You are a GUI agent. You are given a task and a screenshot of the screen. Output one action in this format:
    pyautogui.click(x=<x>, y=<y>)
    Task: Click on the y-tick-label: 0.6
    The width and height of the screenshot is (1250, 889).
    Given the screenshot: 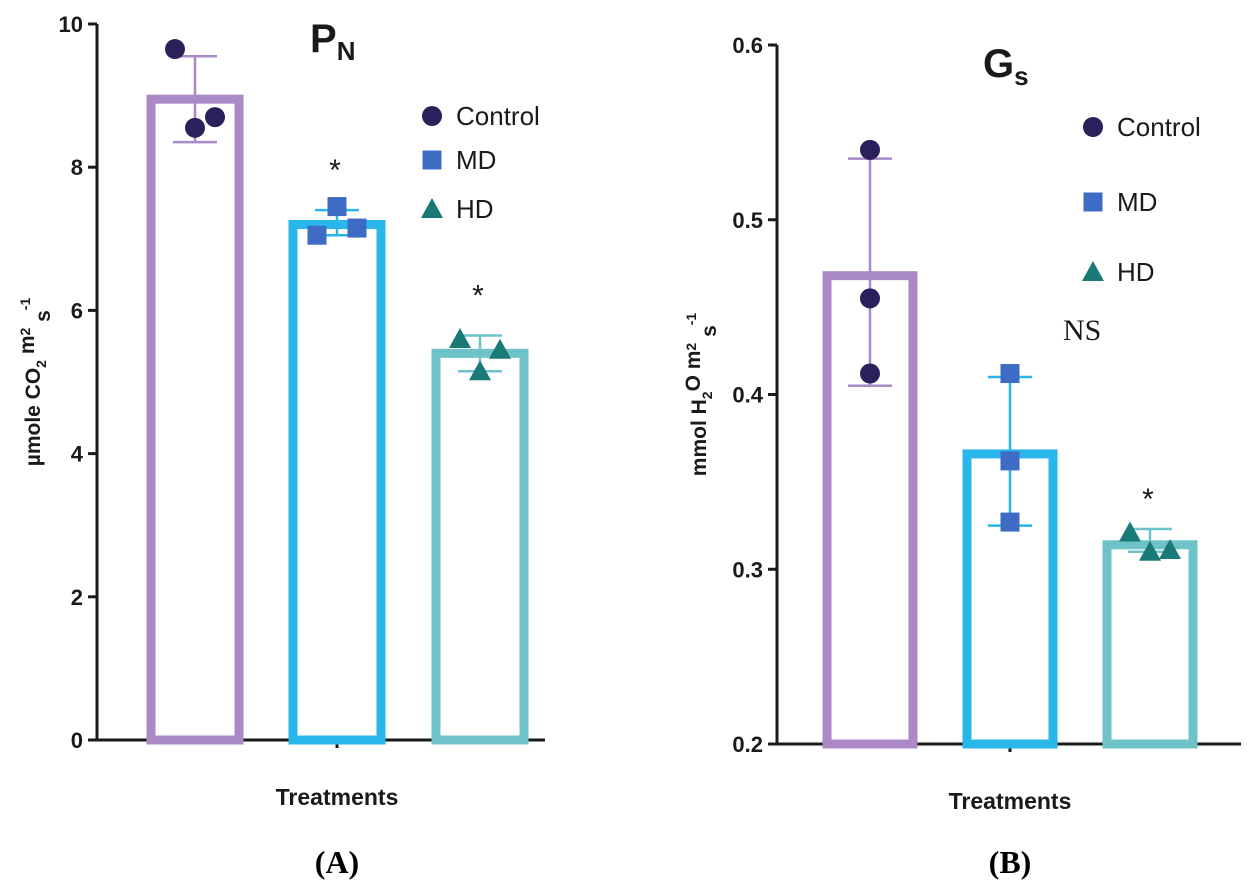 What is the action you would take?
    pyautogui.click(x=747, y=45)
    